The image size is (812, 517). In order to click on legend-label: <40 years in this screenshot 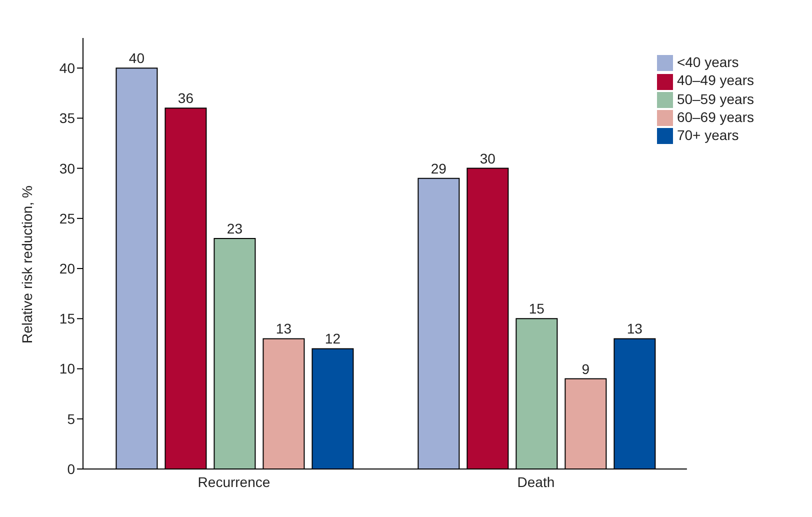, I will do `click(707, 62)`.